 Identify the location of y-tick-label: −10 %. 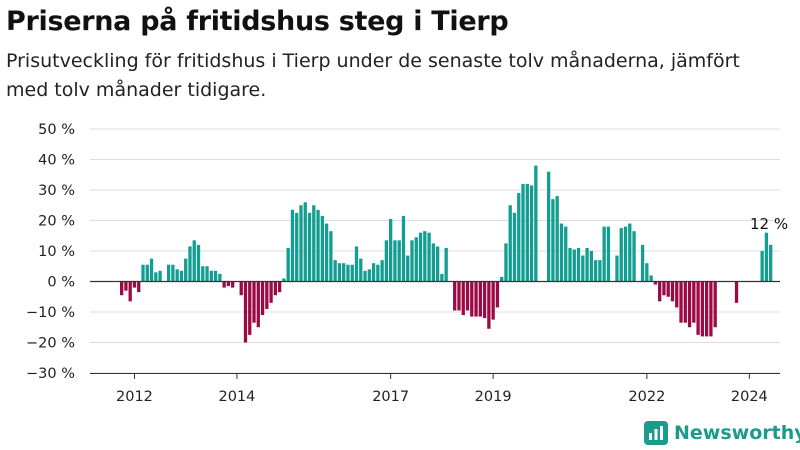
(50, 313).